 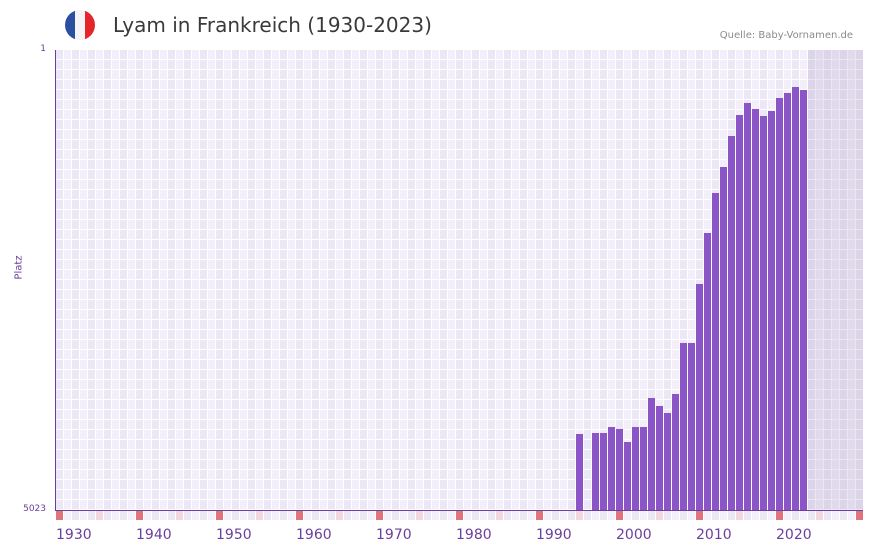 I want to click on bar-2016, so click(x=747, y=306).